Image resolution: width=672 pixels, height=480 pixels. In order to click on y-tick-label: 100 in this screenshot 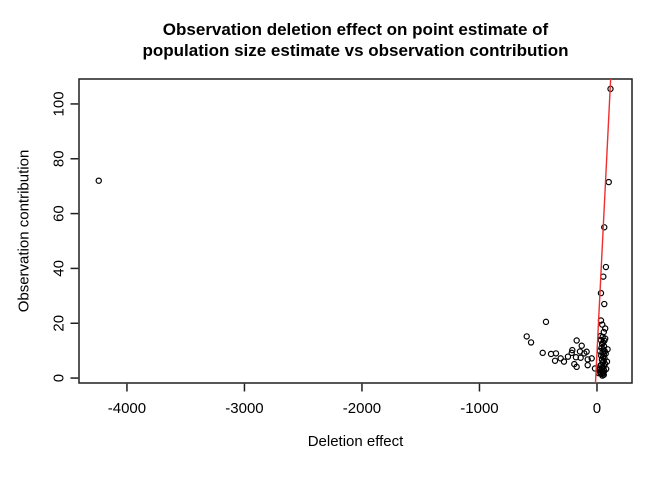, I will do `click(59, 103)`.